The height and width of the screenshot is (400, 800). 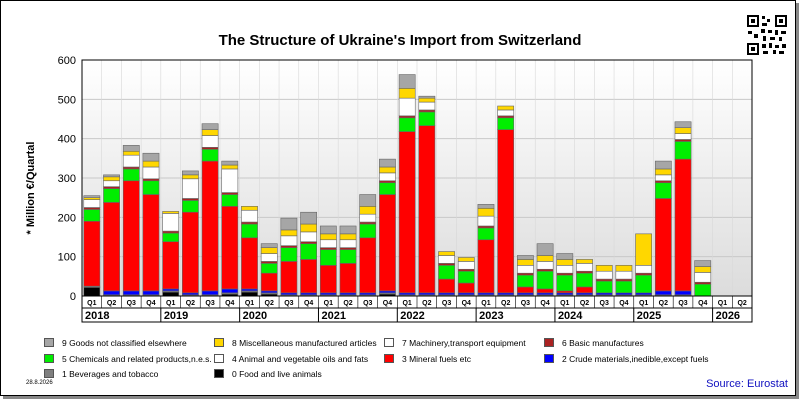 I want to click on year-label: 2025, so click(x=649, y=316).